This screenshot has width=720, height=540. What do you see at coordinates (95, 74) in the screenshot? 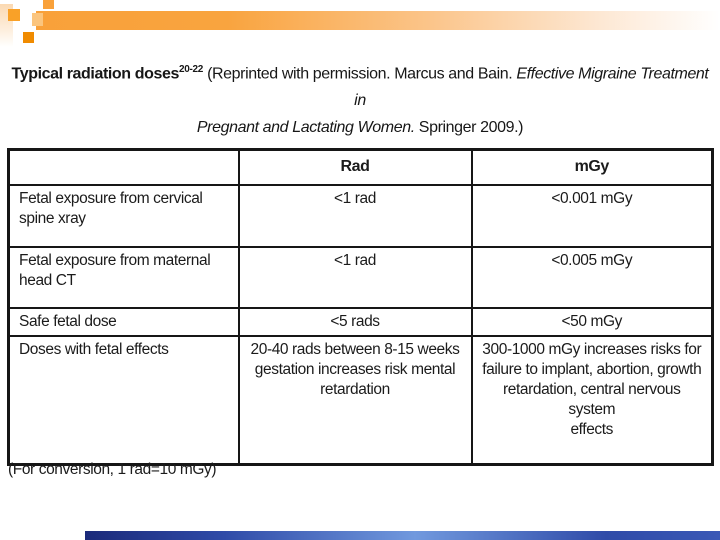
I see `title-main: Typical radiation doses` at bounding box center [95, 74].